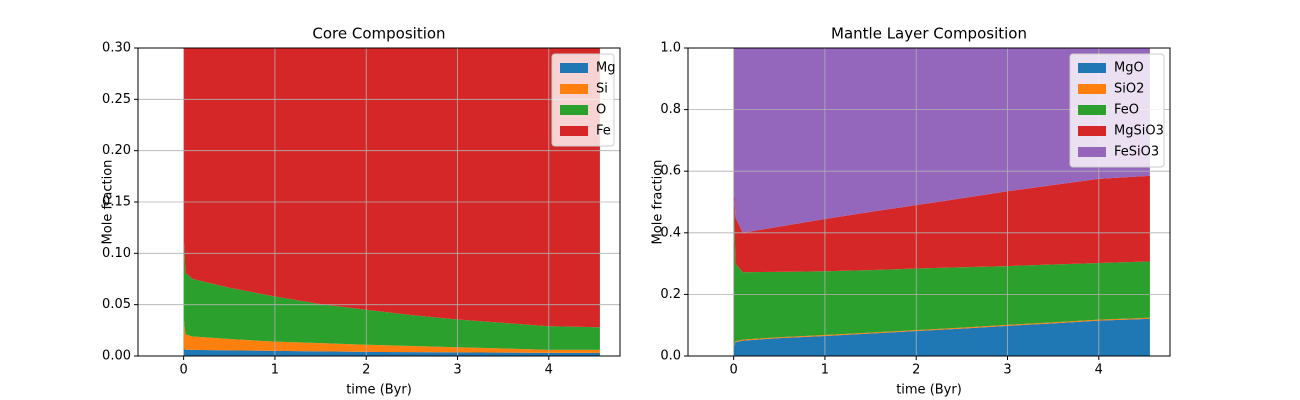 The image size is (1300, 400). I want to click on y-tick-label: 0.25, so click(116, 99).